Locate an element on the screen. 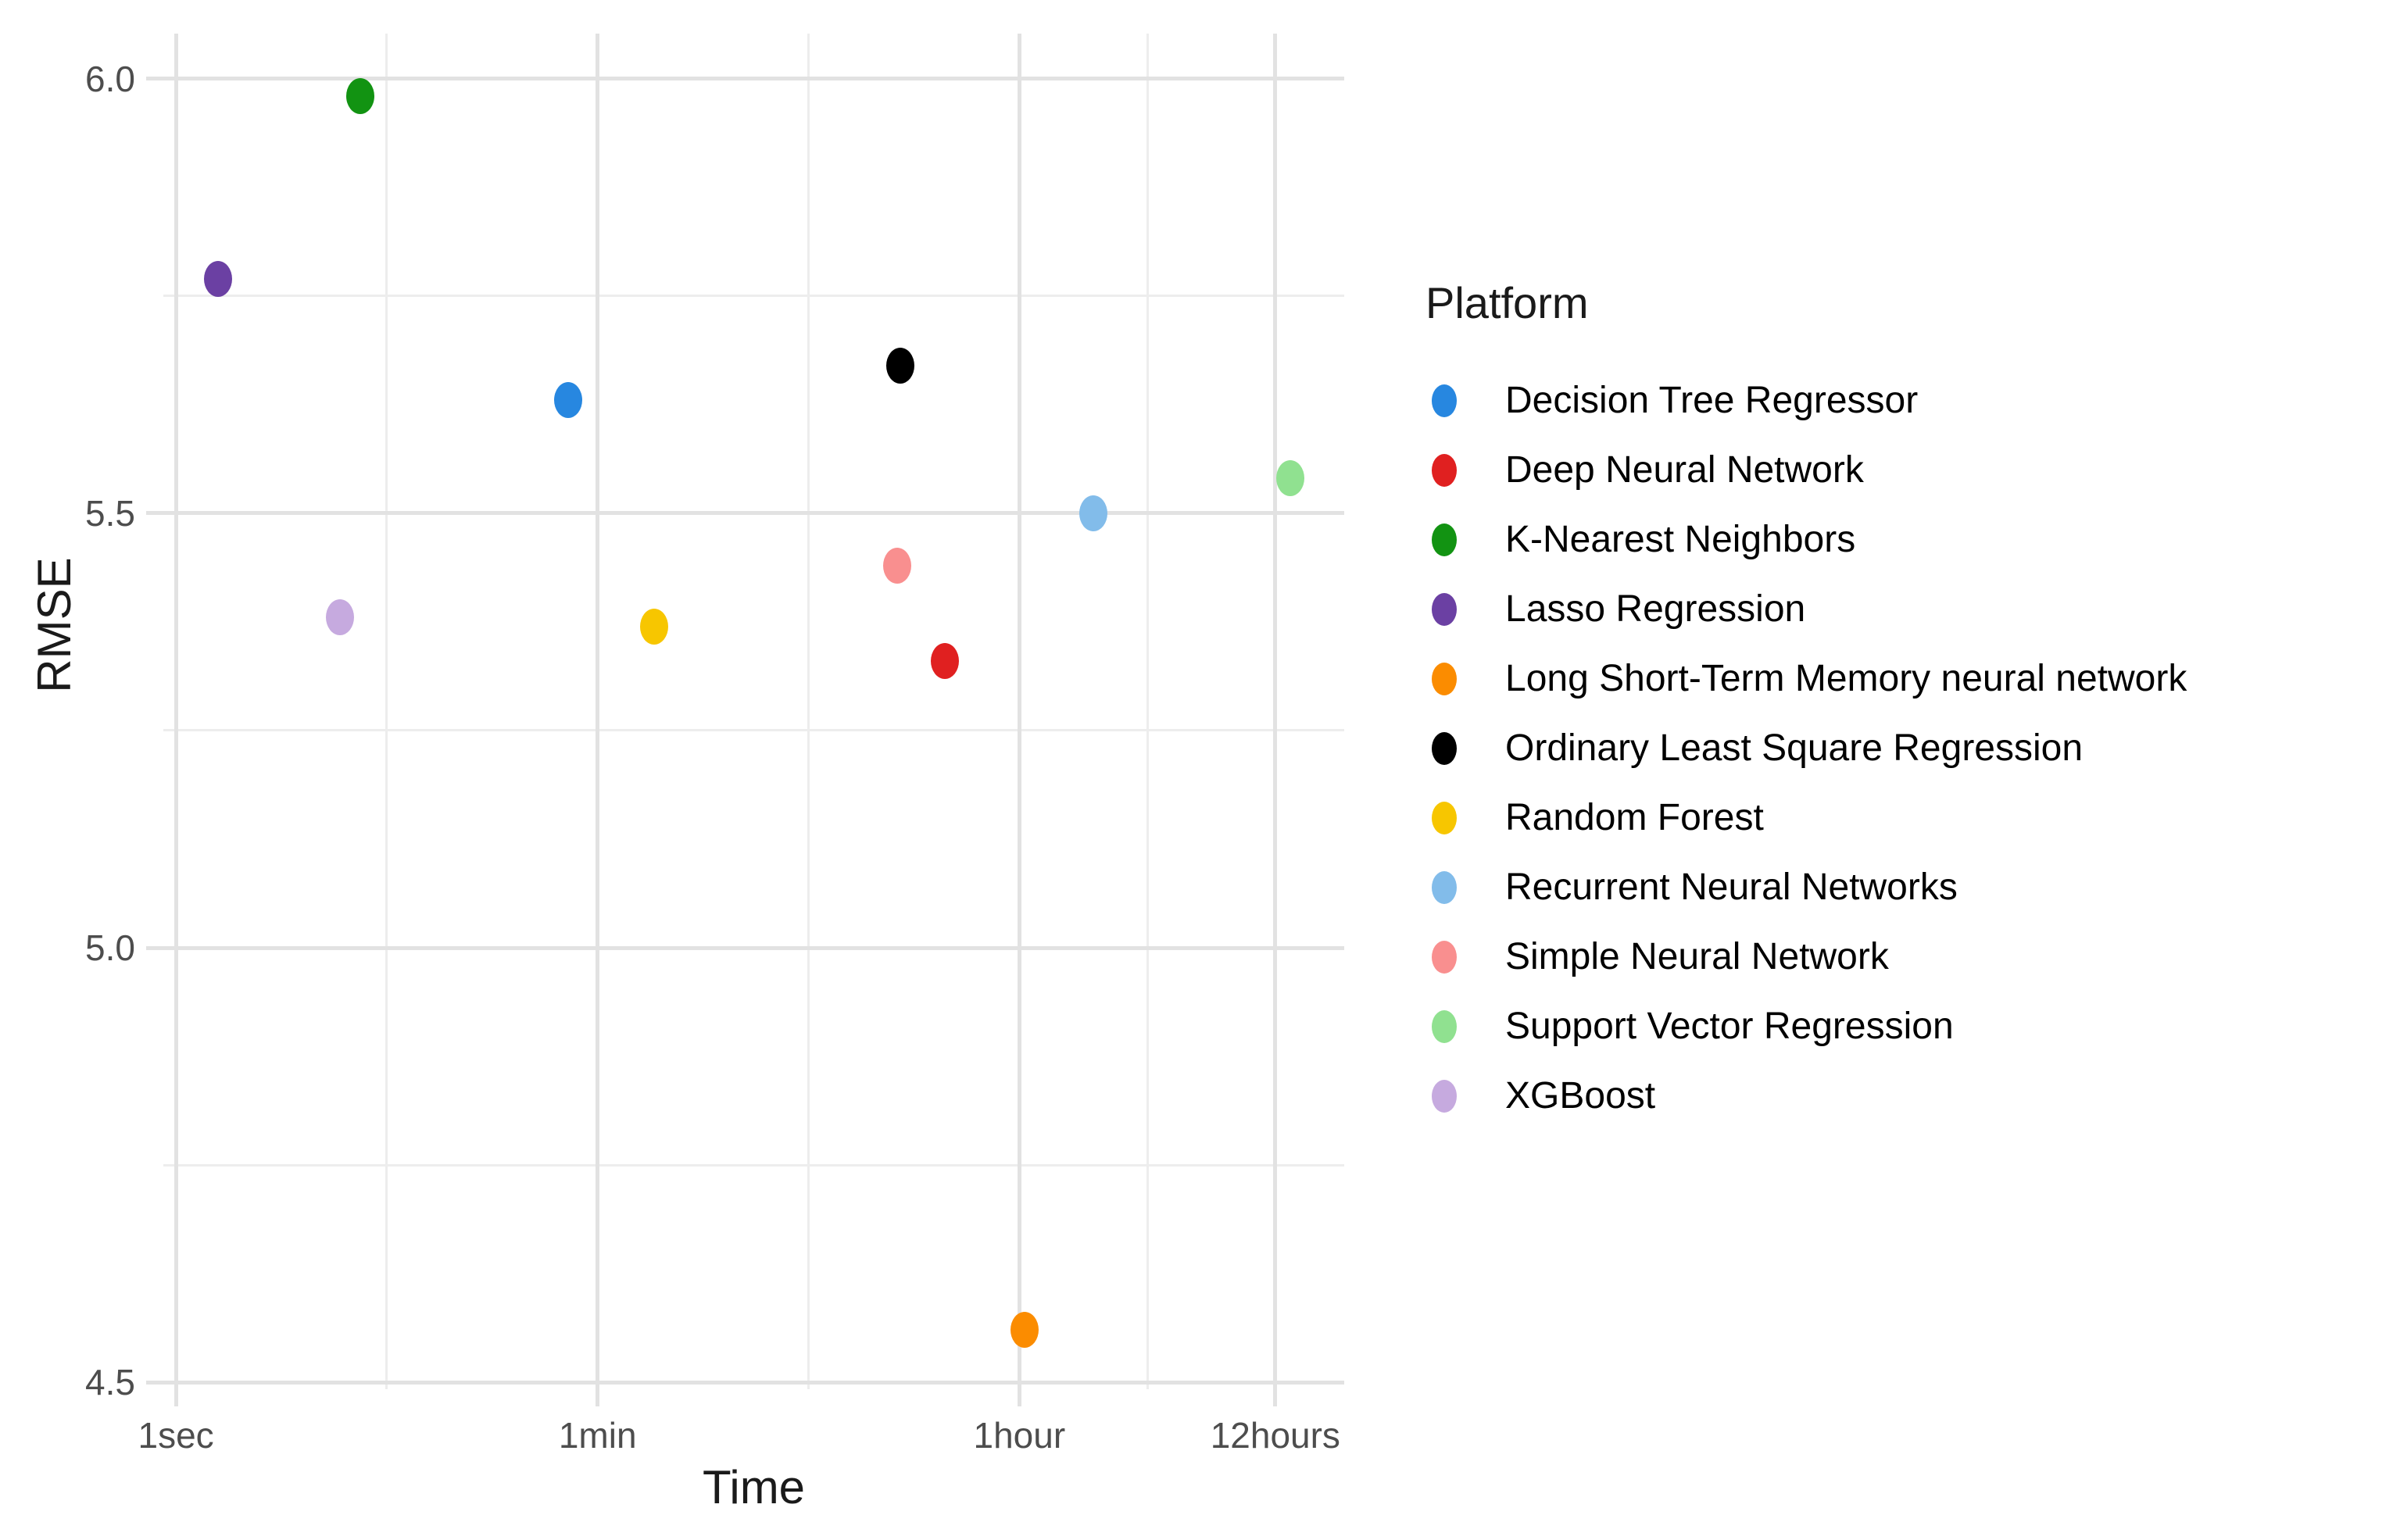 The width and height of the screenshot is (2393, 1540). legend-item-support-vector-regression: Support Vector Regression is located at coordinates (1906, 1026).